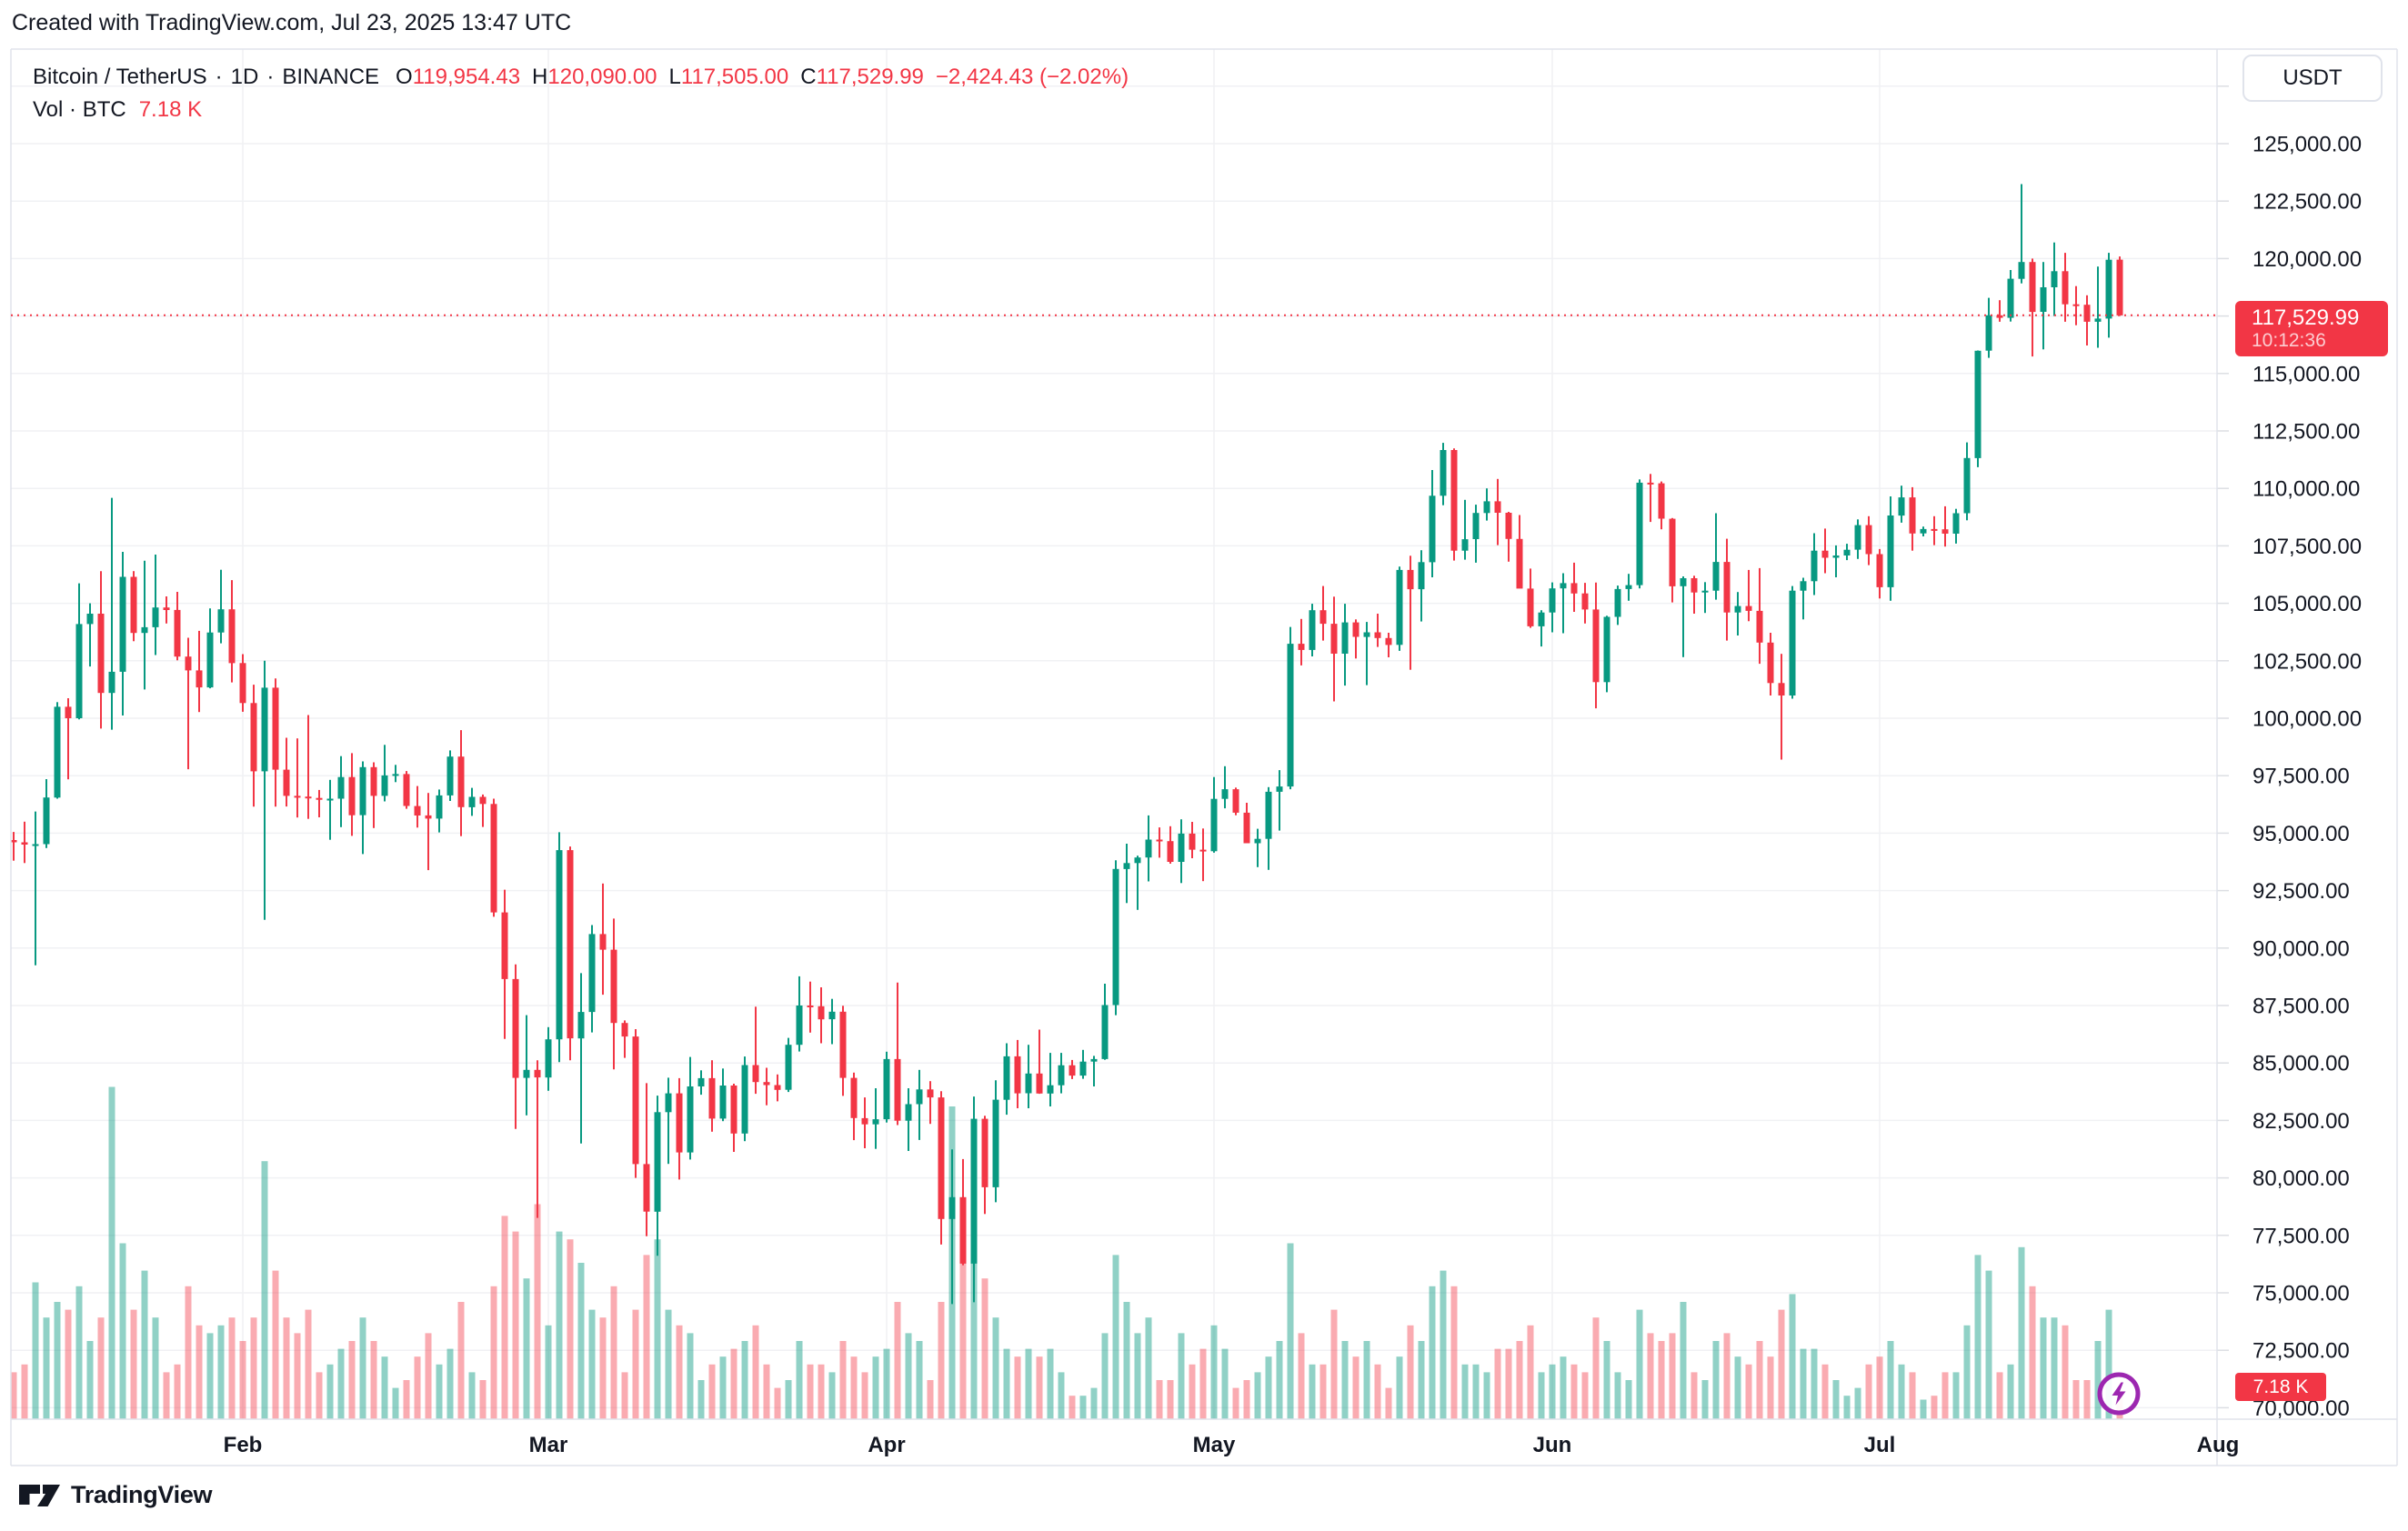 The width and height of the screenshot is (2408, 1531). I want to click on price-axis-label: 102,500.00, so click(2307, 661).